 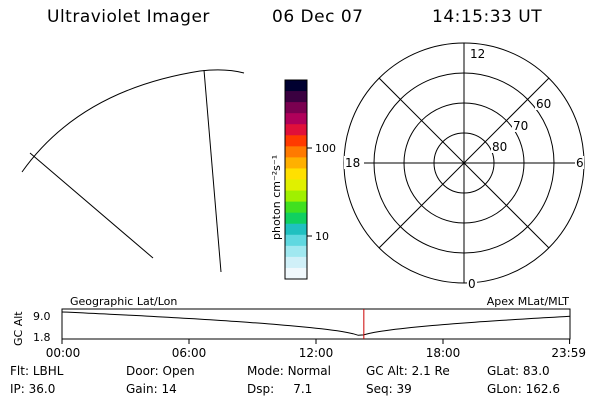 I want to click on status-gc-alt: GC Alt: 2.1 Re, so click(x=408, y=371).